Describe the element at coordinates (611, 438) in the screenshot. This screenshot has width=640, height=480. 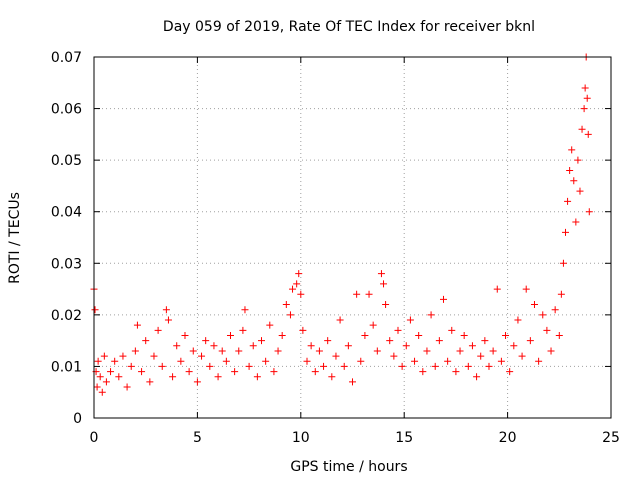
I see `x-tick-label: 25` at that location.